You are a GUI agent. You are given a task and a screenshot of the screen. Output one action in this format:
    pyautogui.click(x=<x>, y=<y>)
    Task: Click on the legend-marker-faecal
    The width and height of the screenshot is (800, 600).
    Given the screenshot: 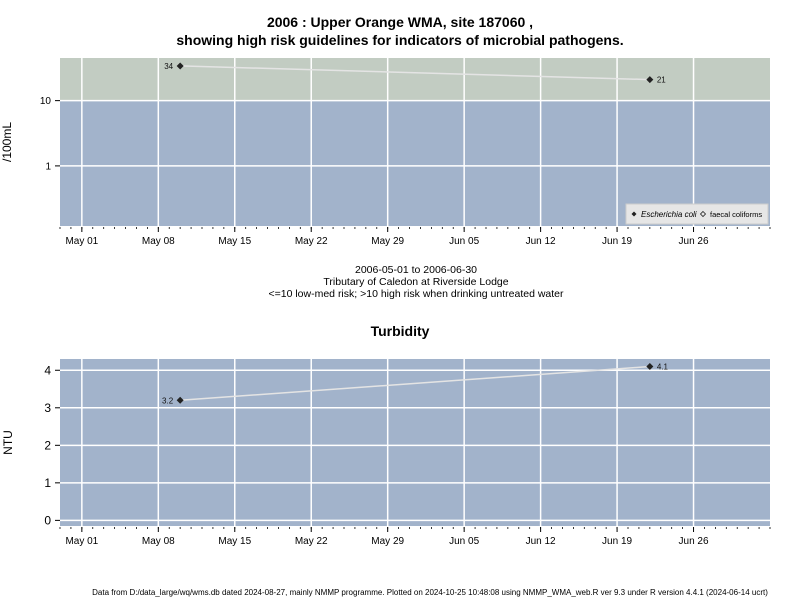 What is the action you would take?
    pyautogui.click(x=703, y=214)
    